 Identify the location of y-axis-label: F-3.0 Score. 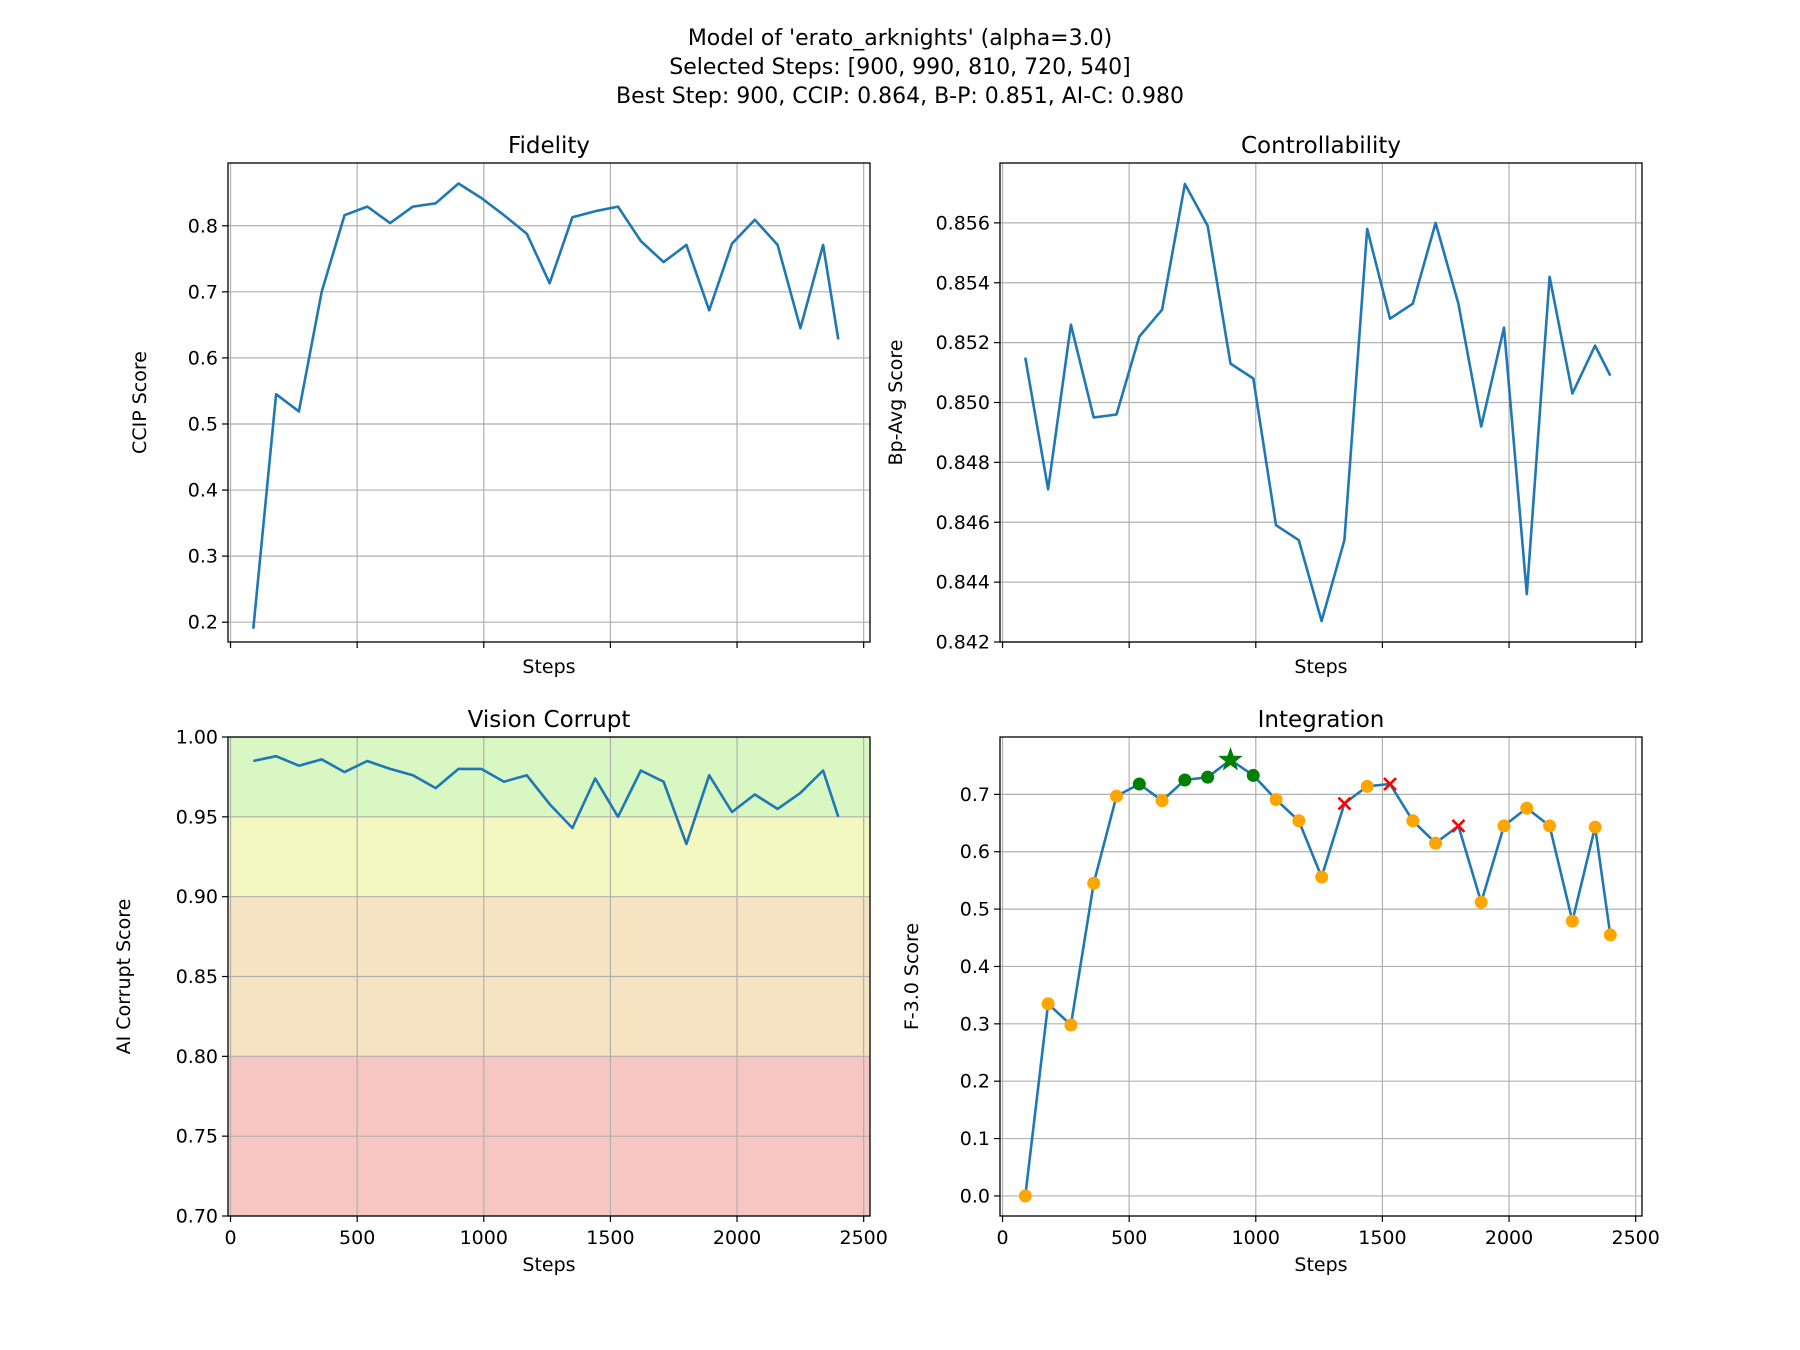
(912, 976).